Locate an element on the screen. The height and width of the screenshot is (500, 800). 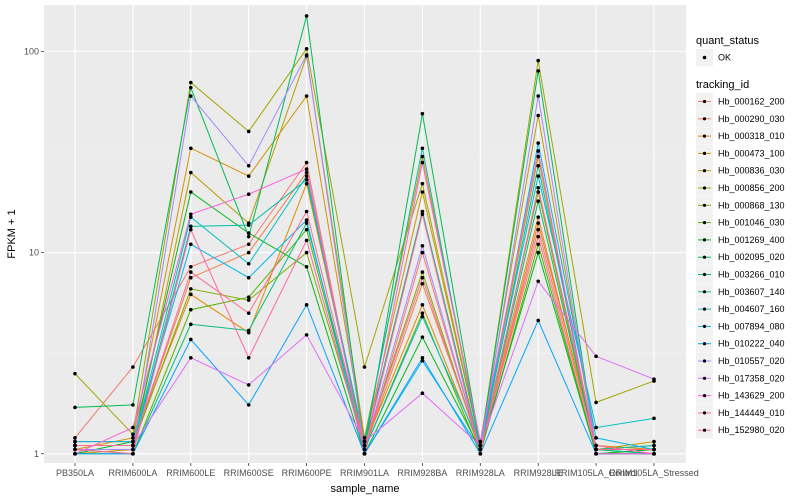
x-tick-label: PB350LA is located at coordinates (75, 473).